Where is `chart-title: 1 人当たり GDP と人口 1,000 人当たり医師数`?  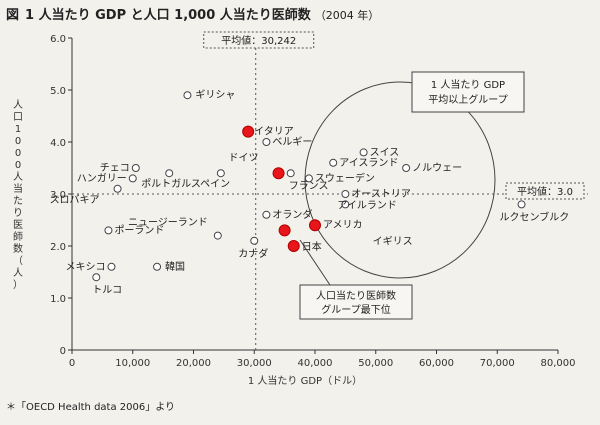
chart-title: 1 人当たり GDP と人口 1,000 人当たり医師数 is located at coordinates (168, 15).